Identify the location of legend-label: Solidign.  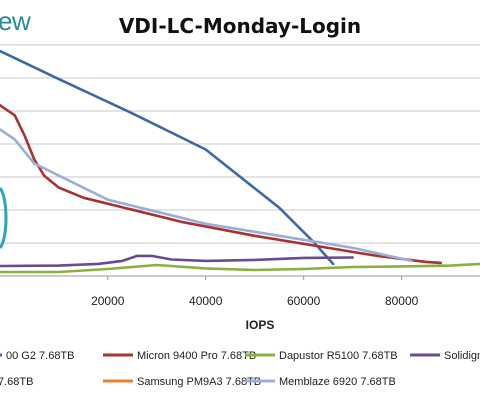
(462, 356).